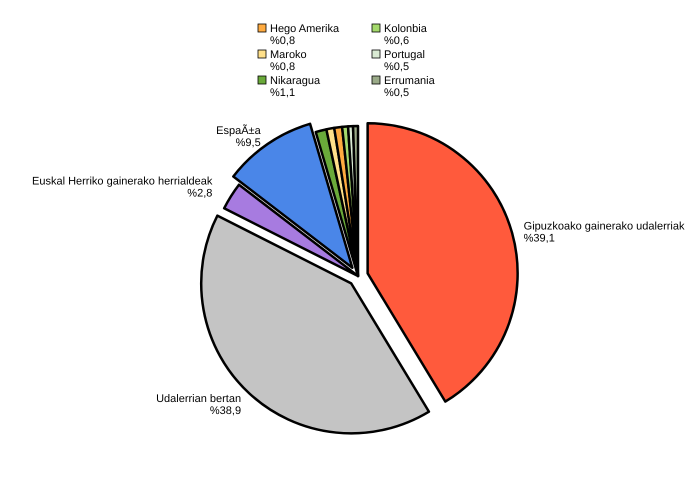 The height and width of the screenshot is (500, 700). Describe the element at coordinates (604, 226) in the screenshot. I see `slice-label: Gipuzkoako gainerako udalerriak` at that location.